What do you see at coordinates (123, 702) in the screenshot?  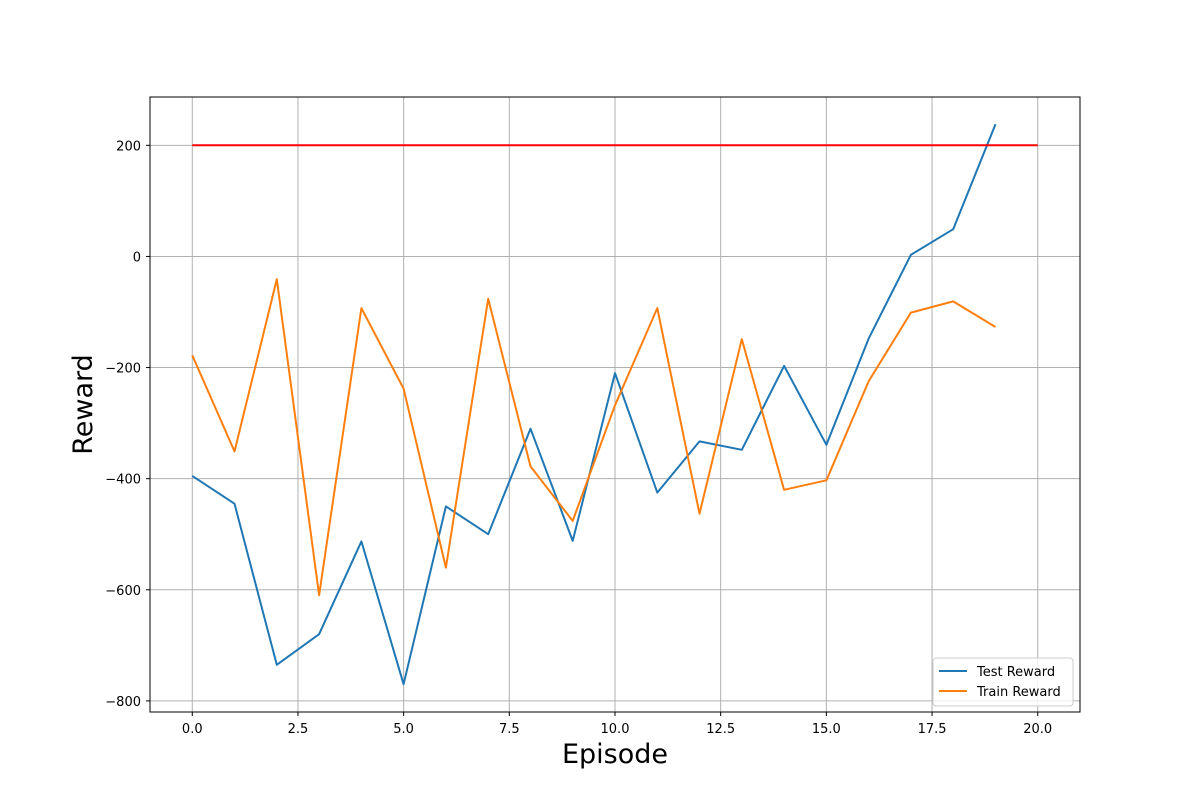 I see `y-tick-label: −800` at bounding box center [123, 702].